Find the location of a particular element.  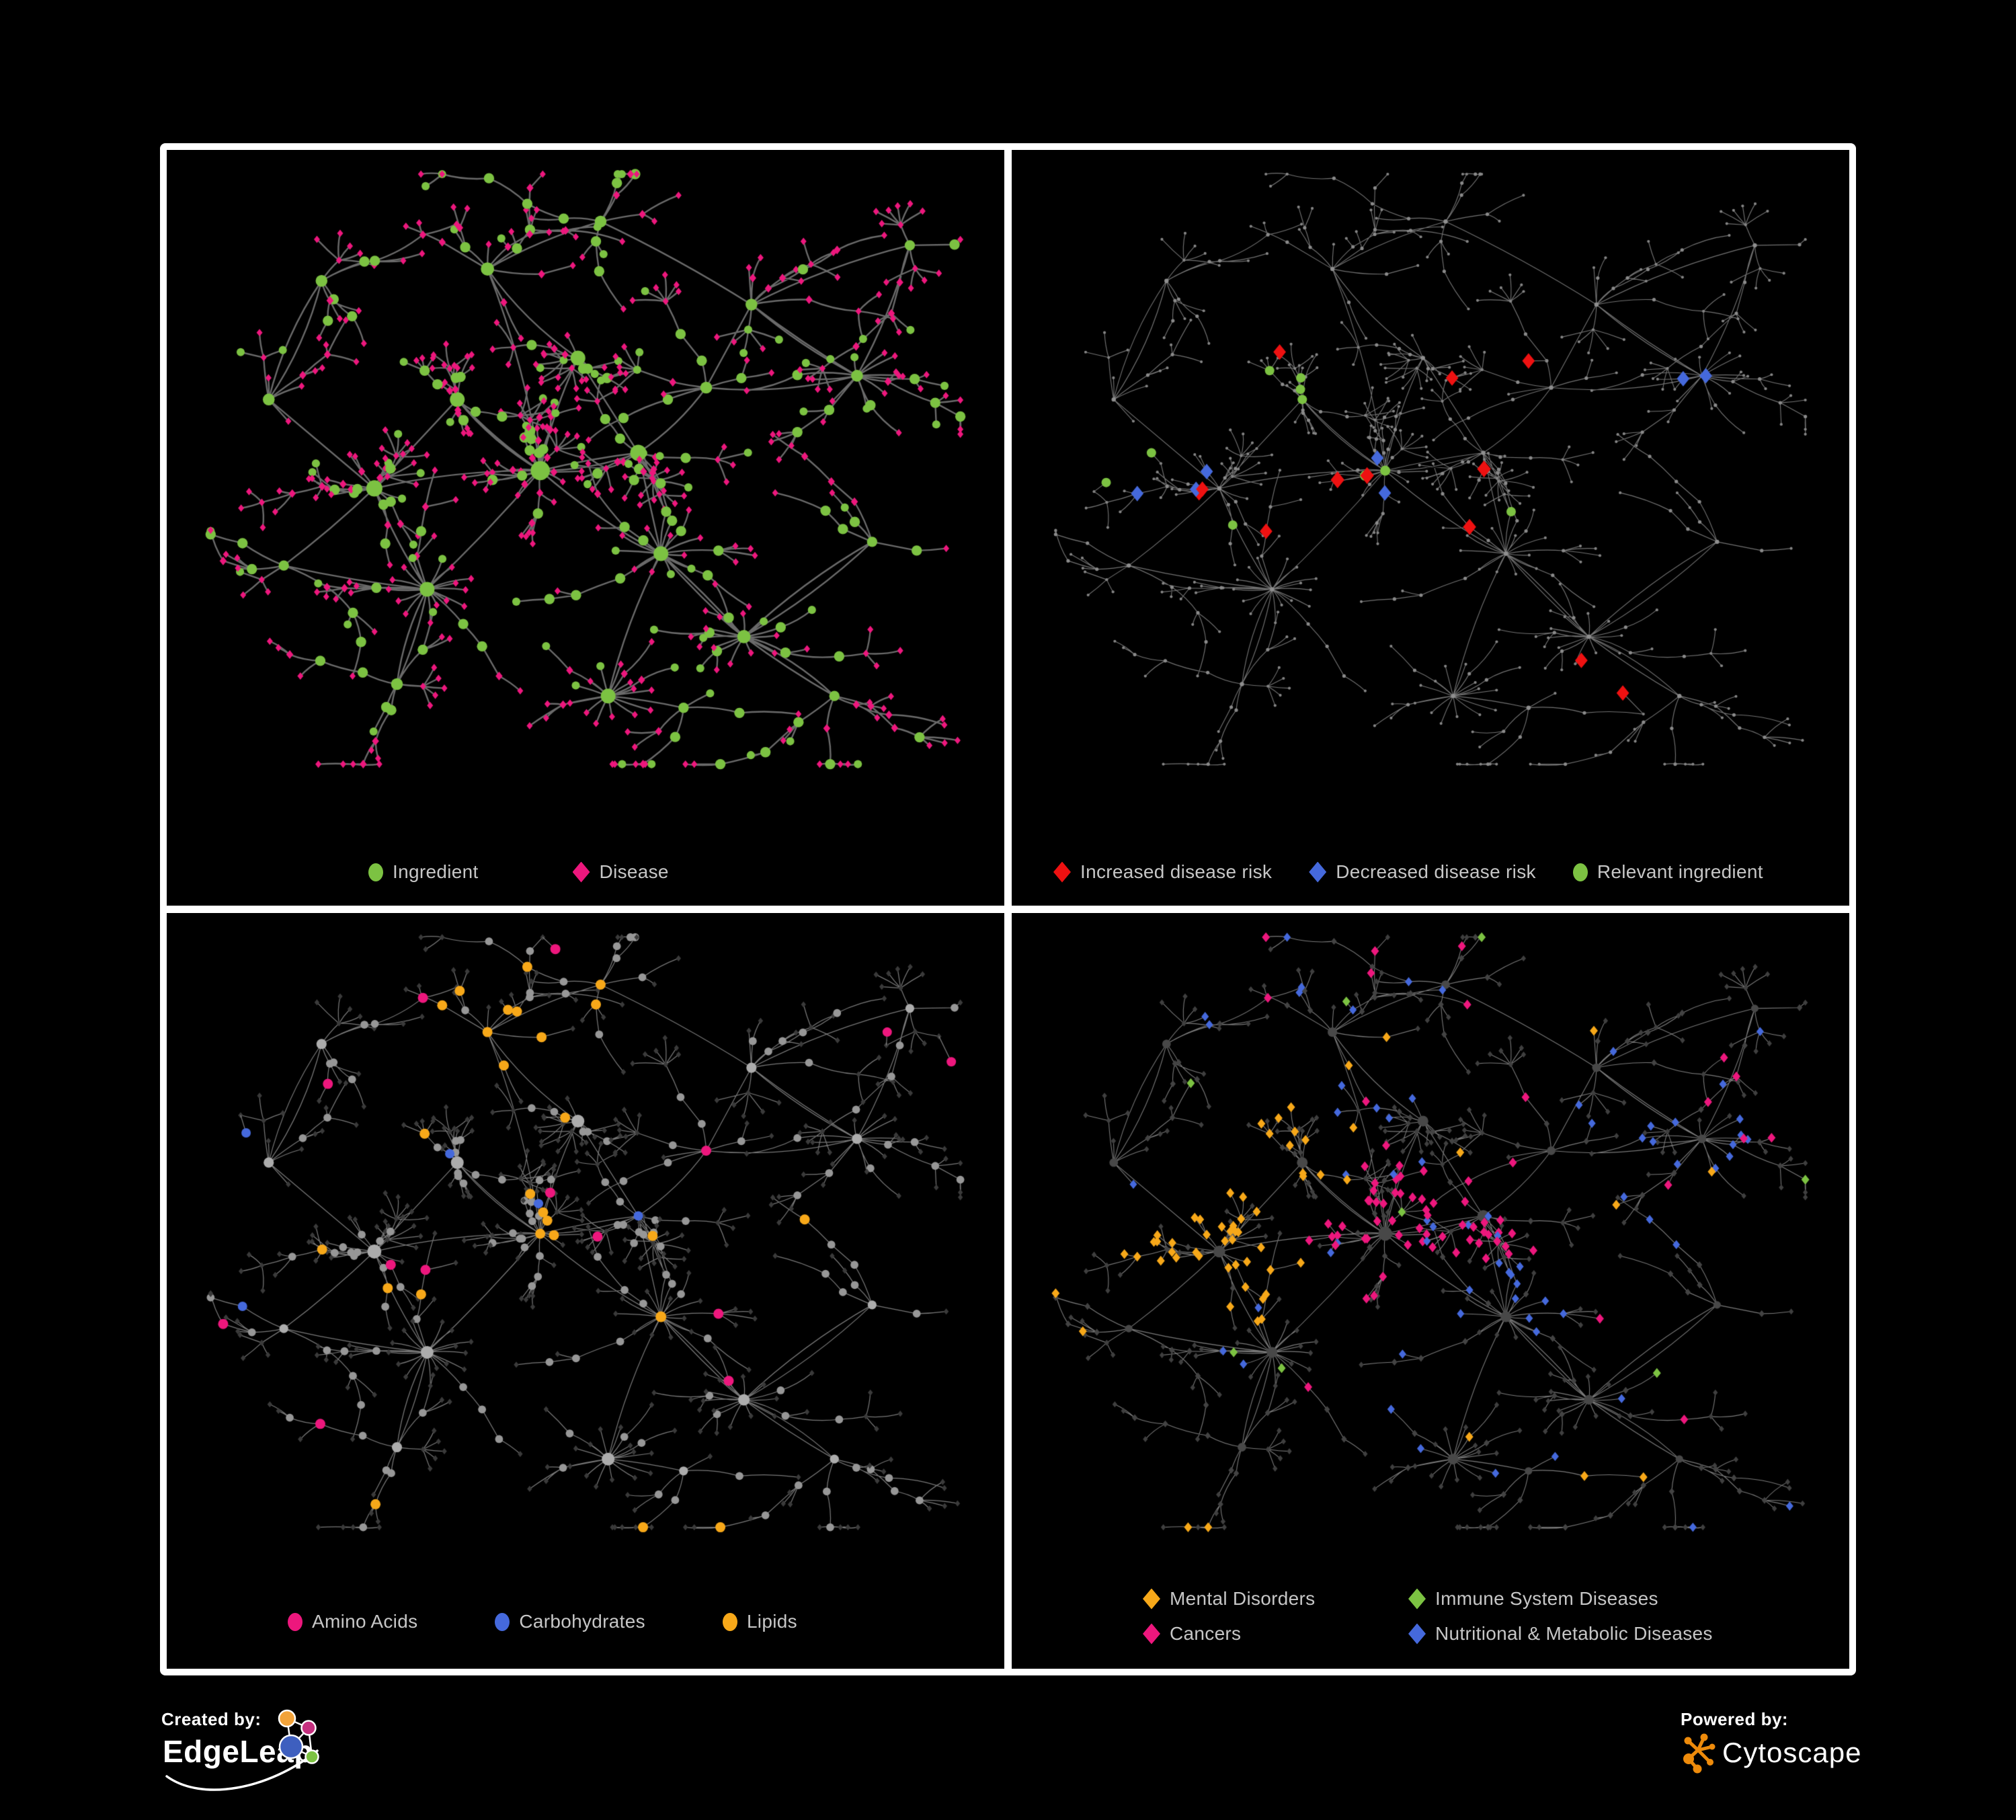

legend-label: Increased disease risk is located at coordinates (1176, 871).